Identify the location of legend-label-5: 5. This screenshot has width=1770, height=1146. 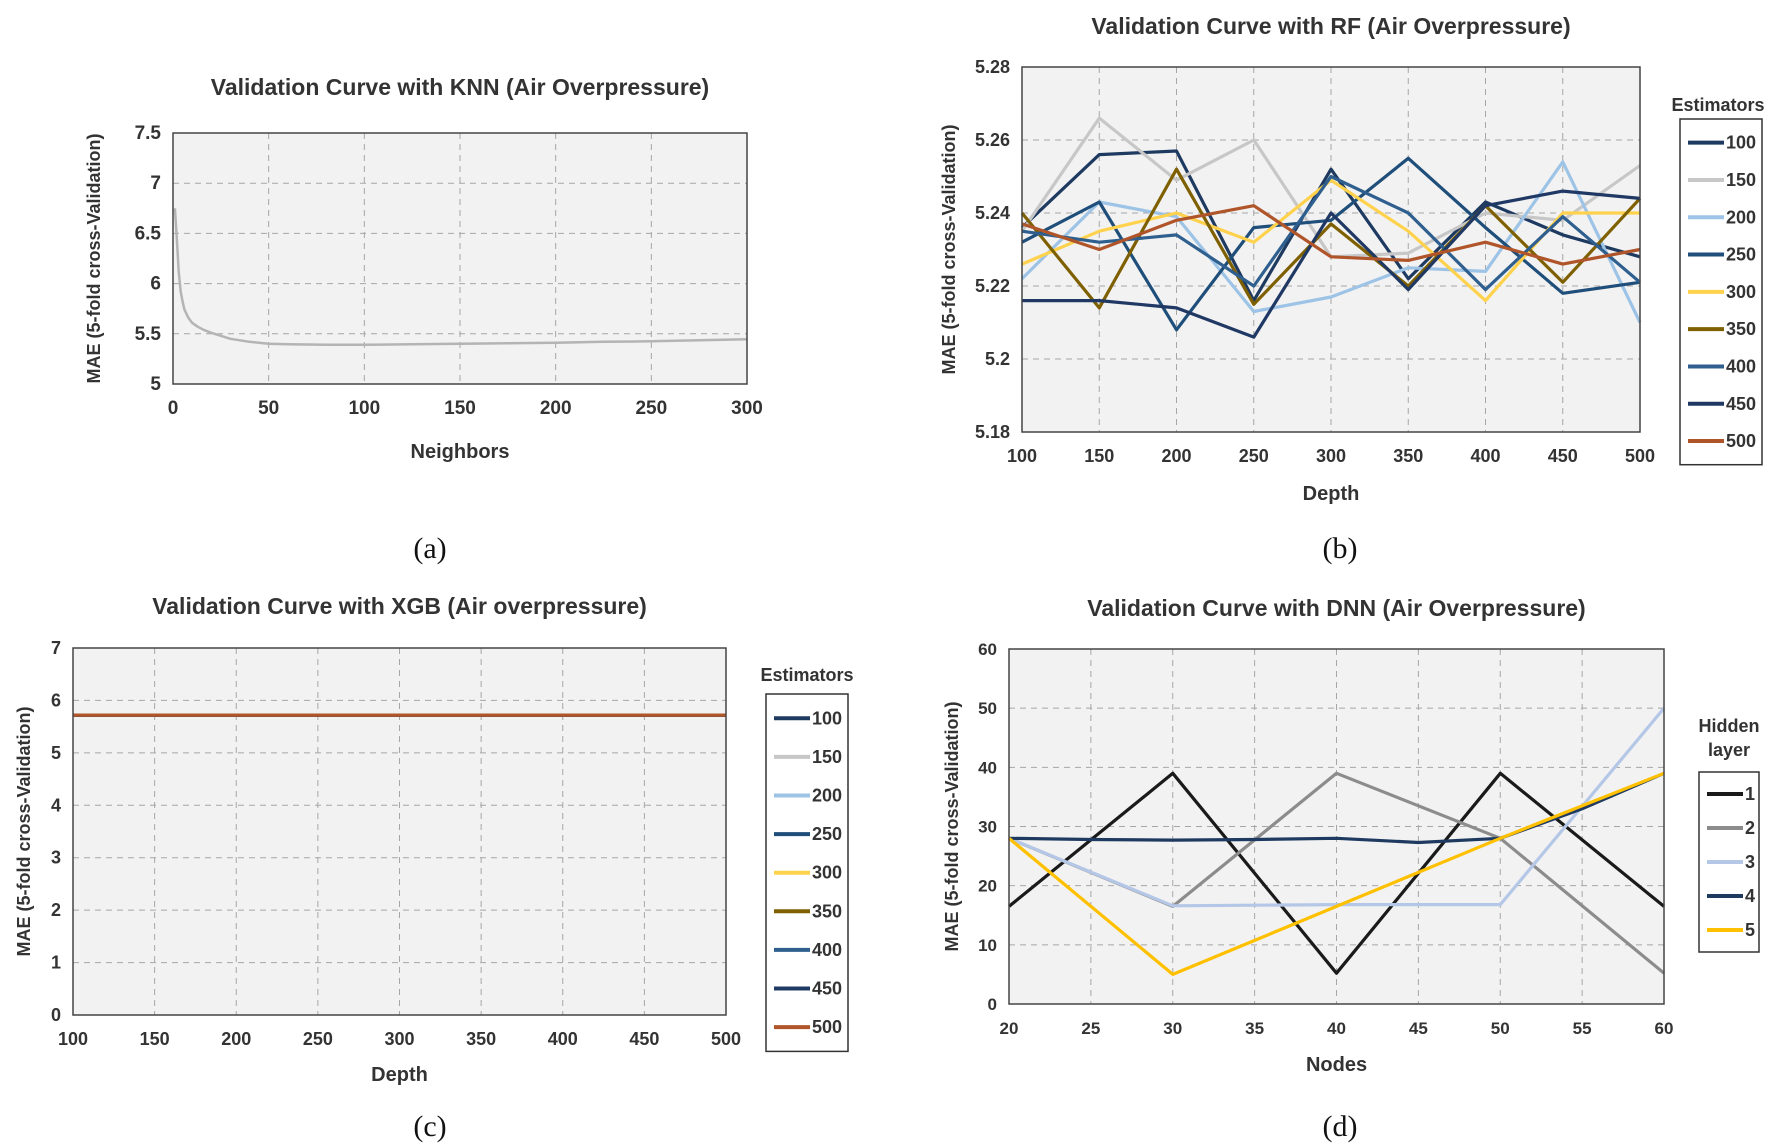
(1750, 930).